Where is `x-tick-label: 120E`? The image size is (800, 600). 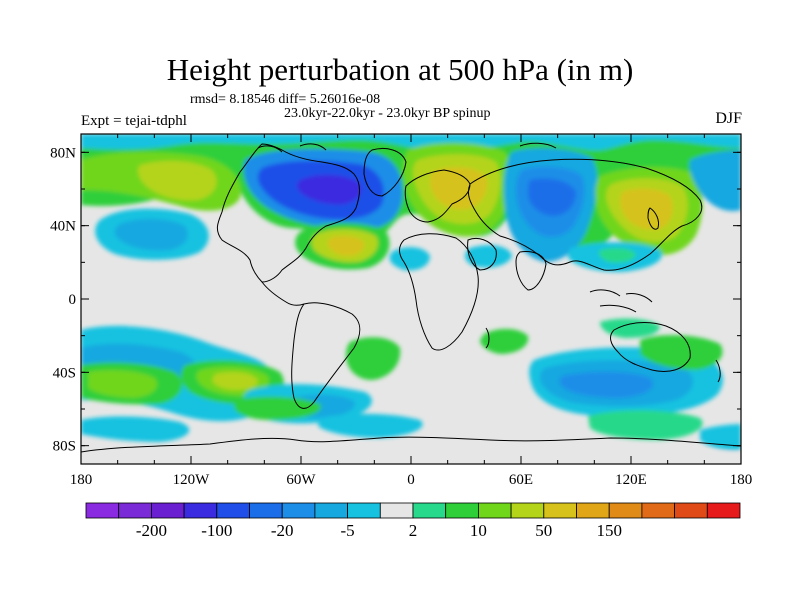
x-tick-label: 120E is located at coordinates (631, 480).